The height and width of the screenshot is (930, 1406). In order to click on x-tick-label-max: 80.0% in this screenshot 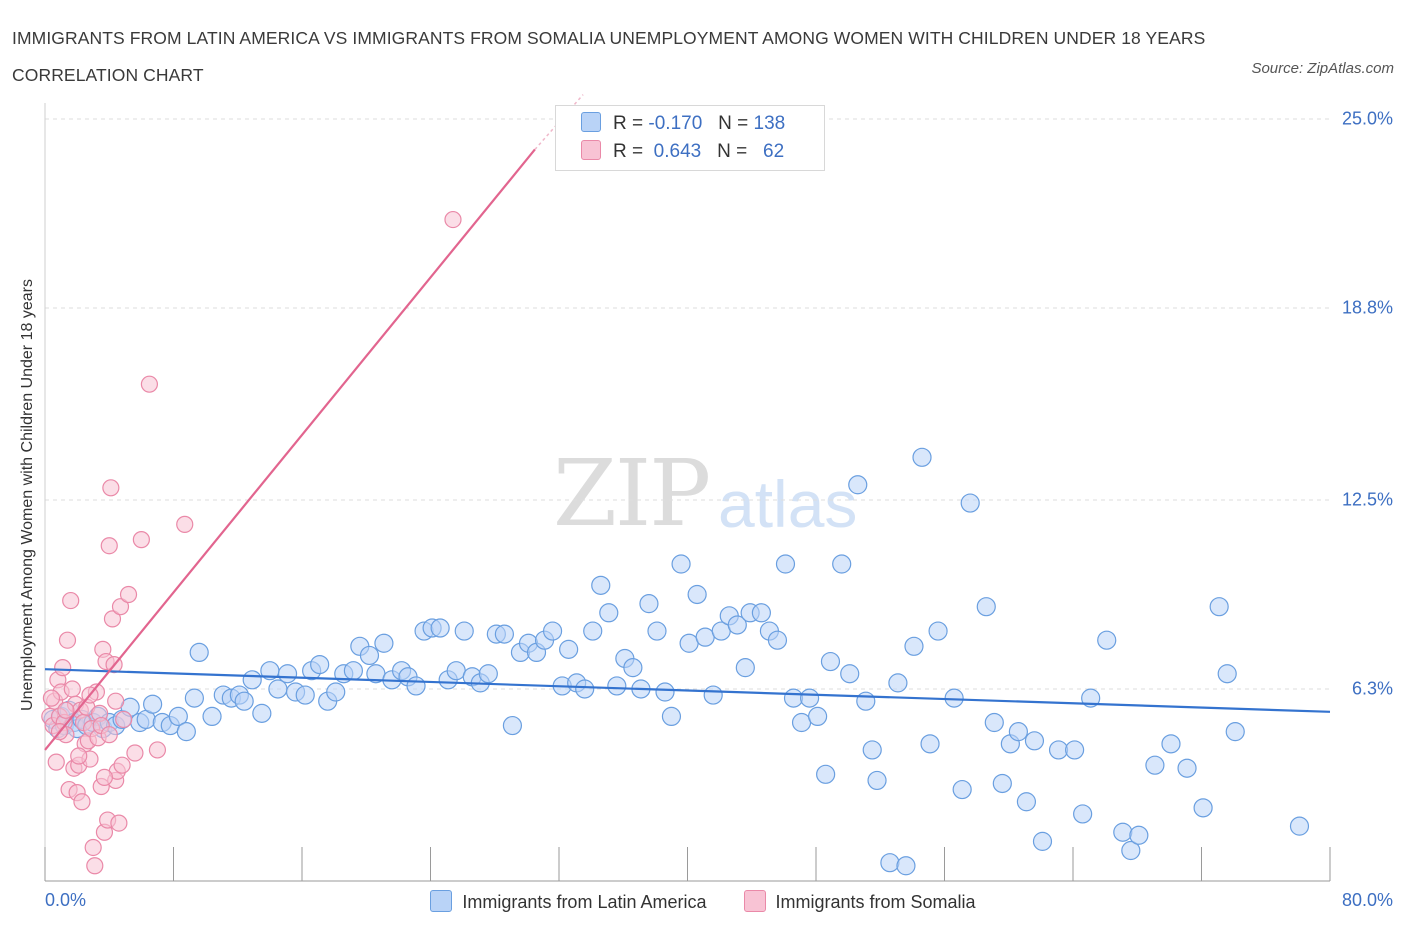, I will do `click(1367, 900)`.